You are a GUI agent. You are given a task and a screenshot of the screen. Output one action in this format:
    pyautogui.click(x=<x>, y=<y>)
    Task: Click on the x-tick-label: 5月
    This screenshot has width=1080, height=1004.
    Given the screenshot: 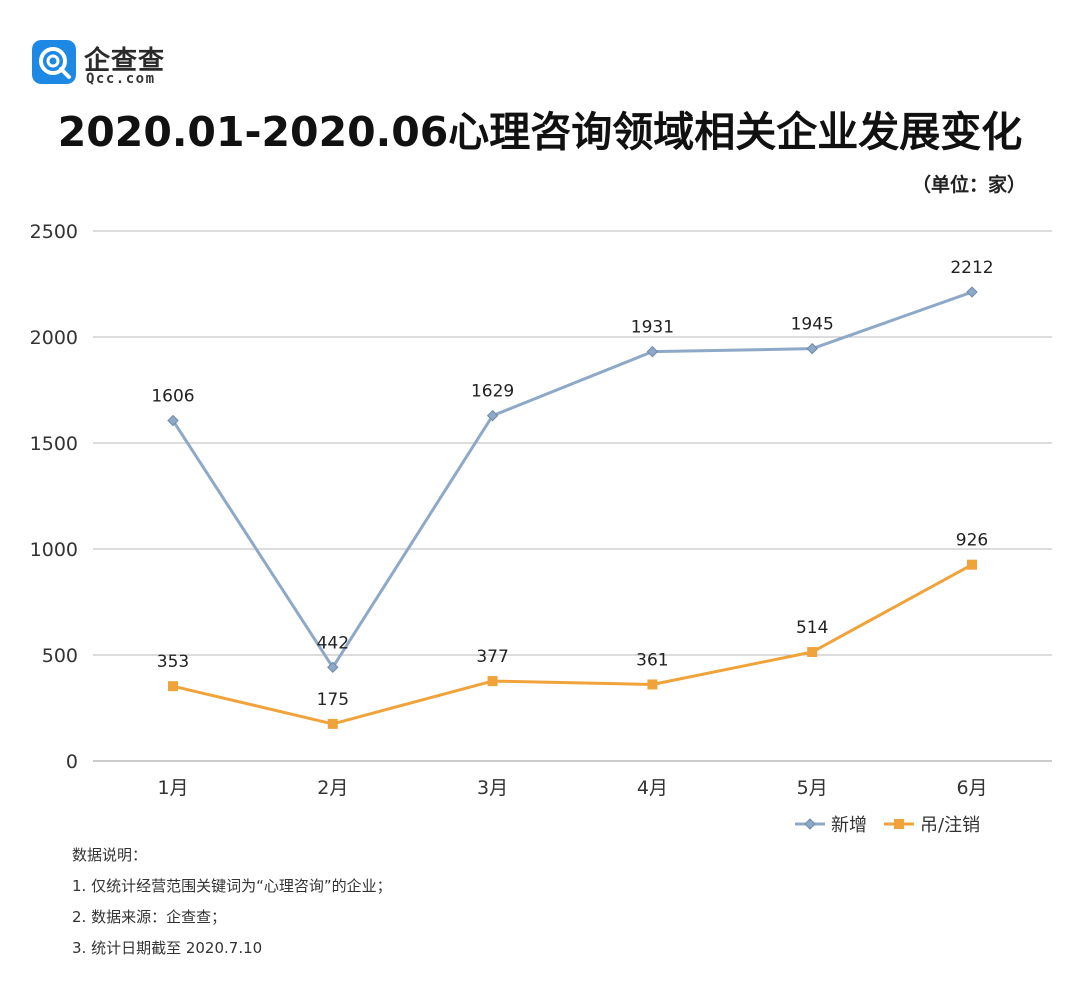 What is the action you would take?
    pyautogui.click(x=812, y=788)
    